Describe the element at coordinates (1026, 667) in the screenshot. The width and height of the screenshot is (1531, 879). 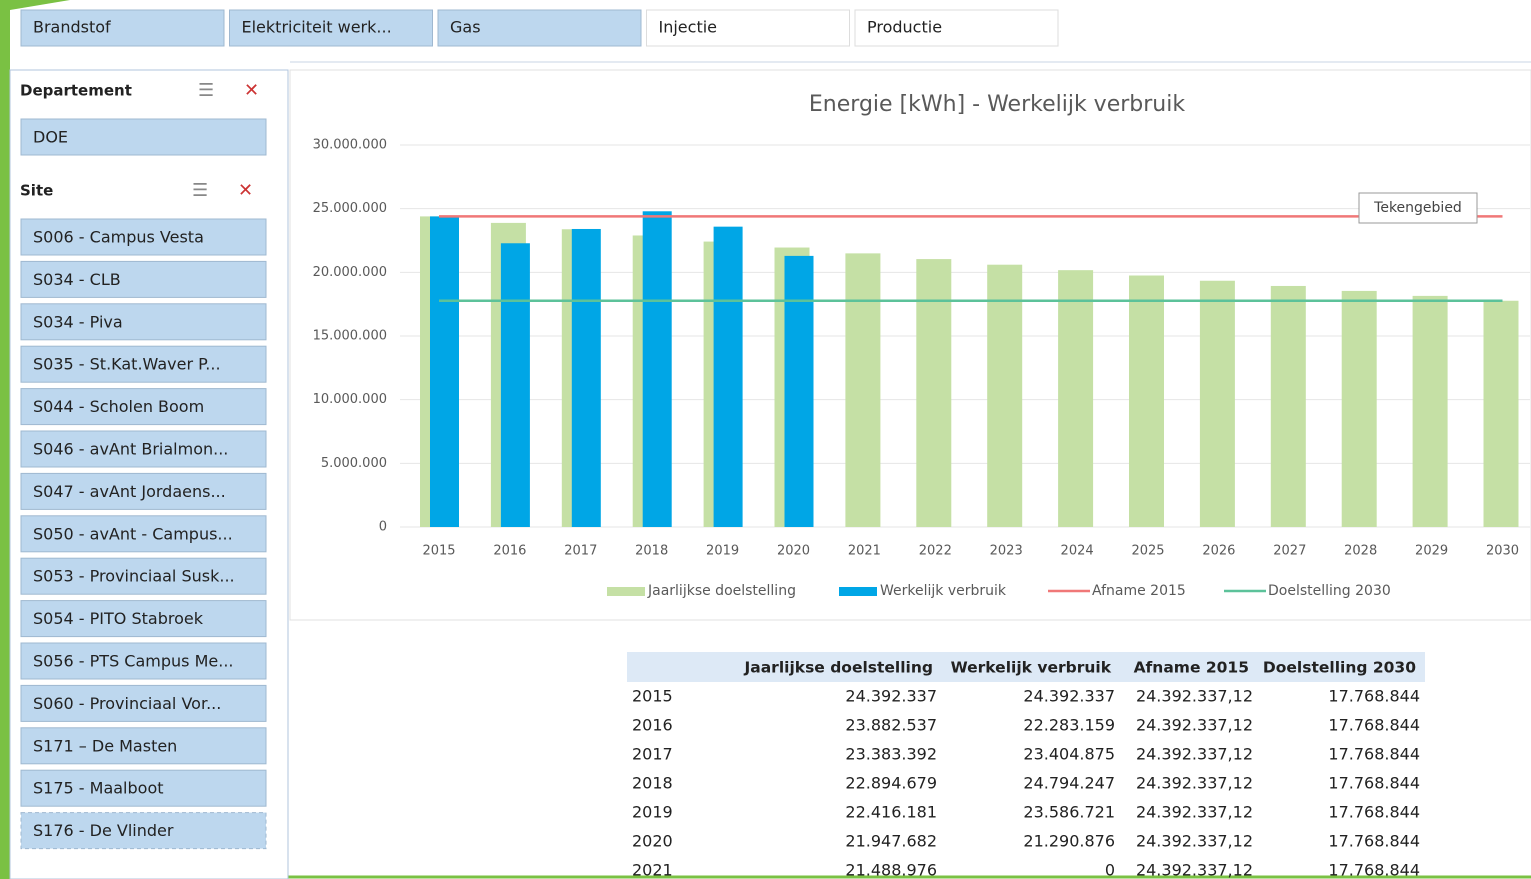
I see `table-header-bg` at that location.